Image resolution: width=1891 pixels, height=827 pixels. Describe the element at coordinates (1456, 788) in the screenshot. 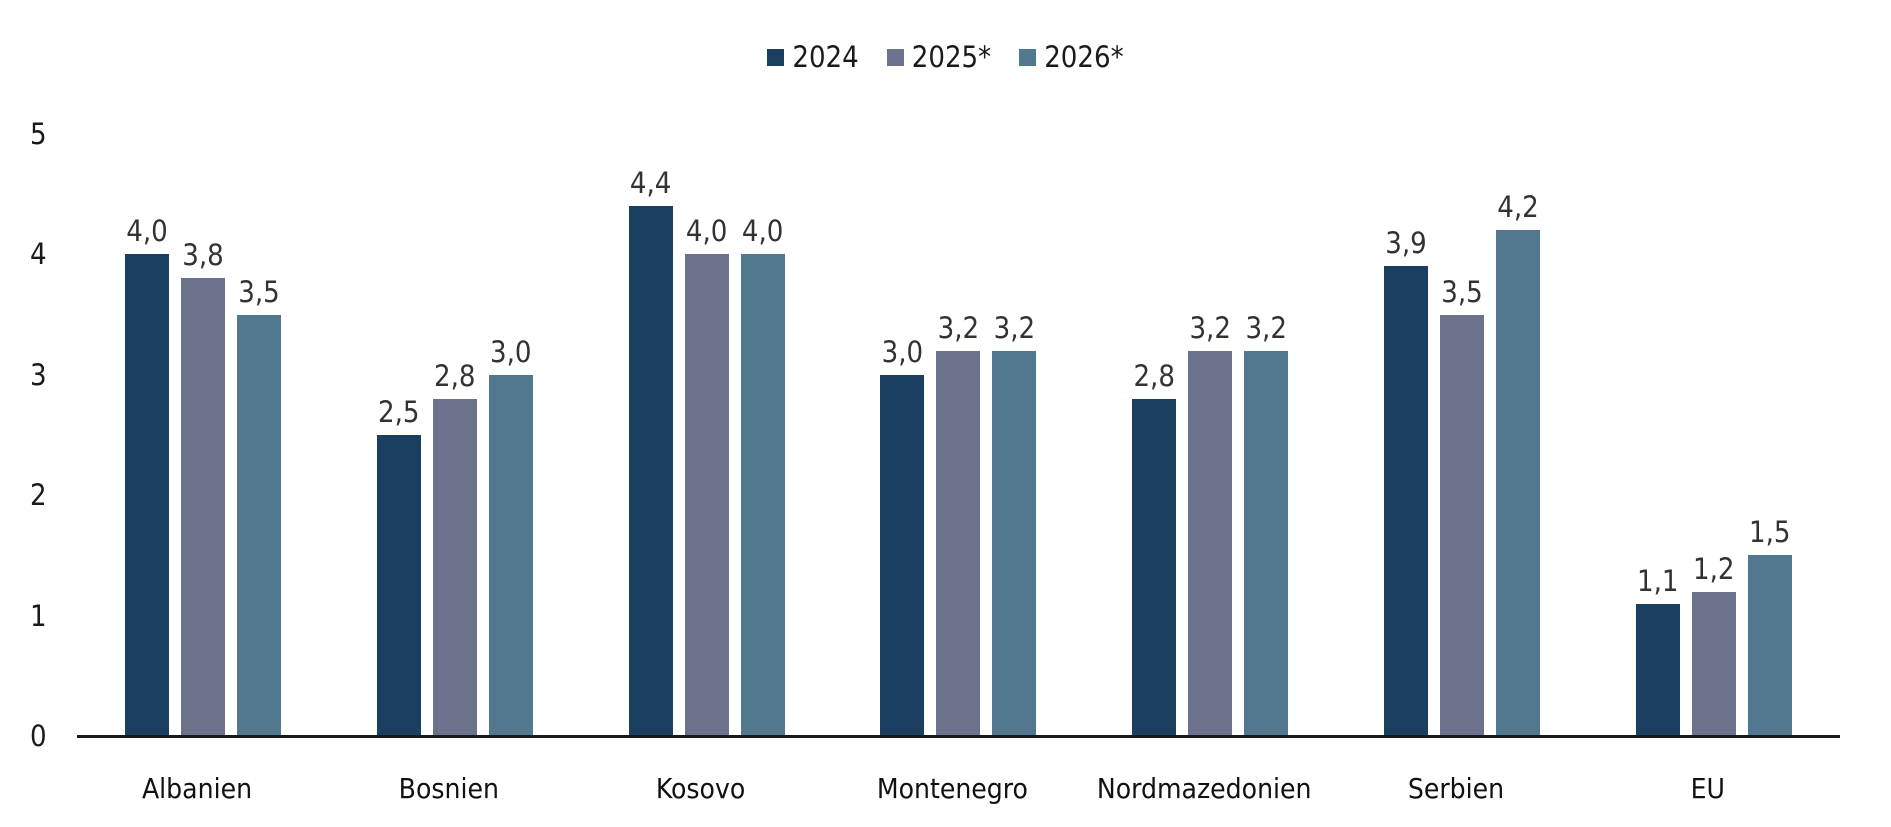

I see `category-label: Serbien` at that location.